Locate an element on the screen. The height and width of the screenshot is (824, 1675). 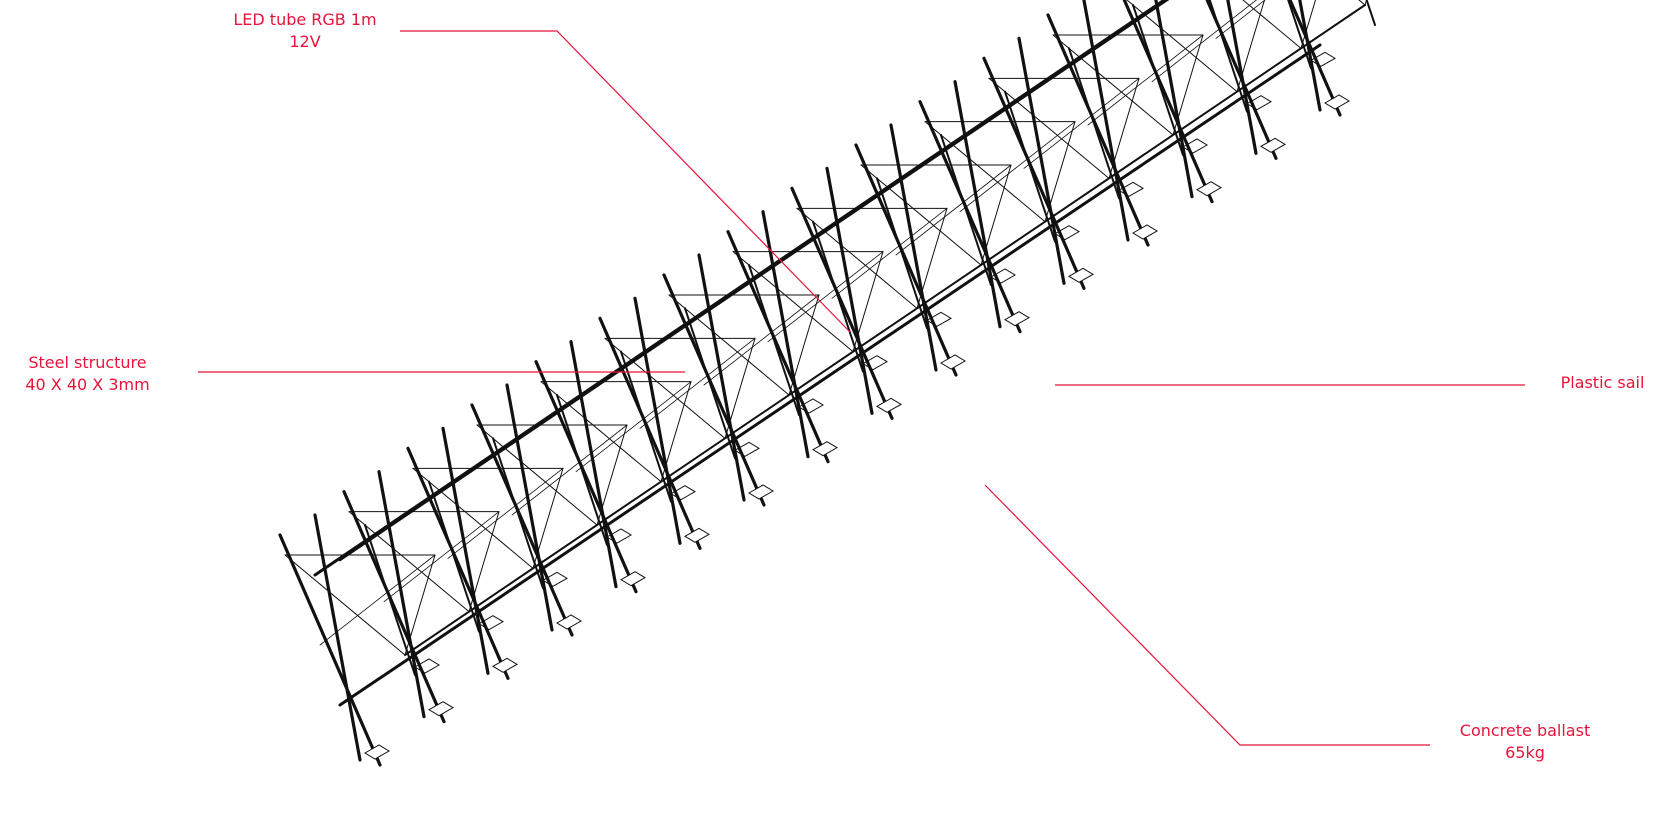
annotation-led-tube: LED tube RGB 1m 12V is located at coordinates (305, 31).